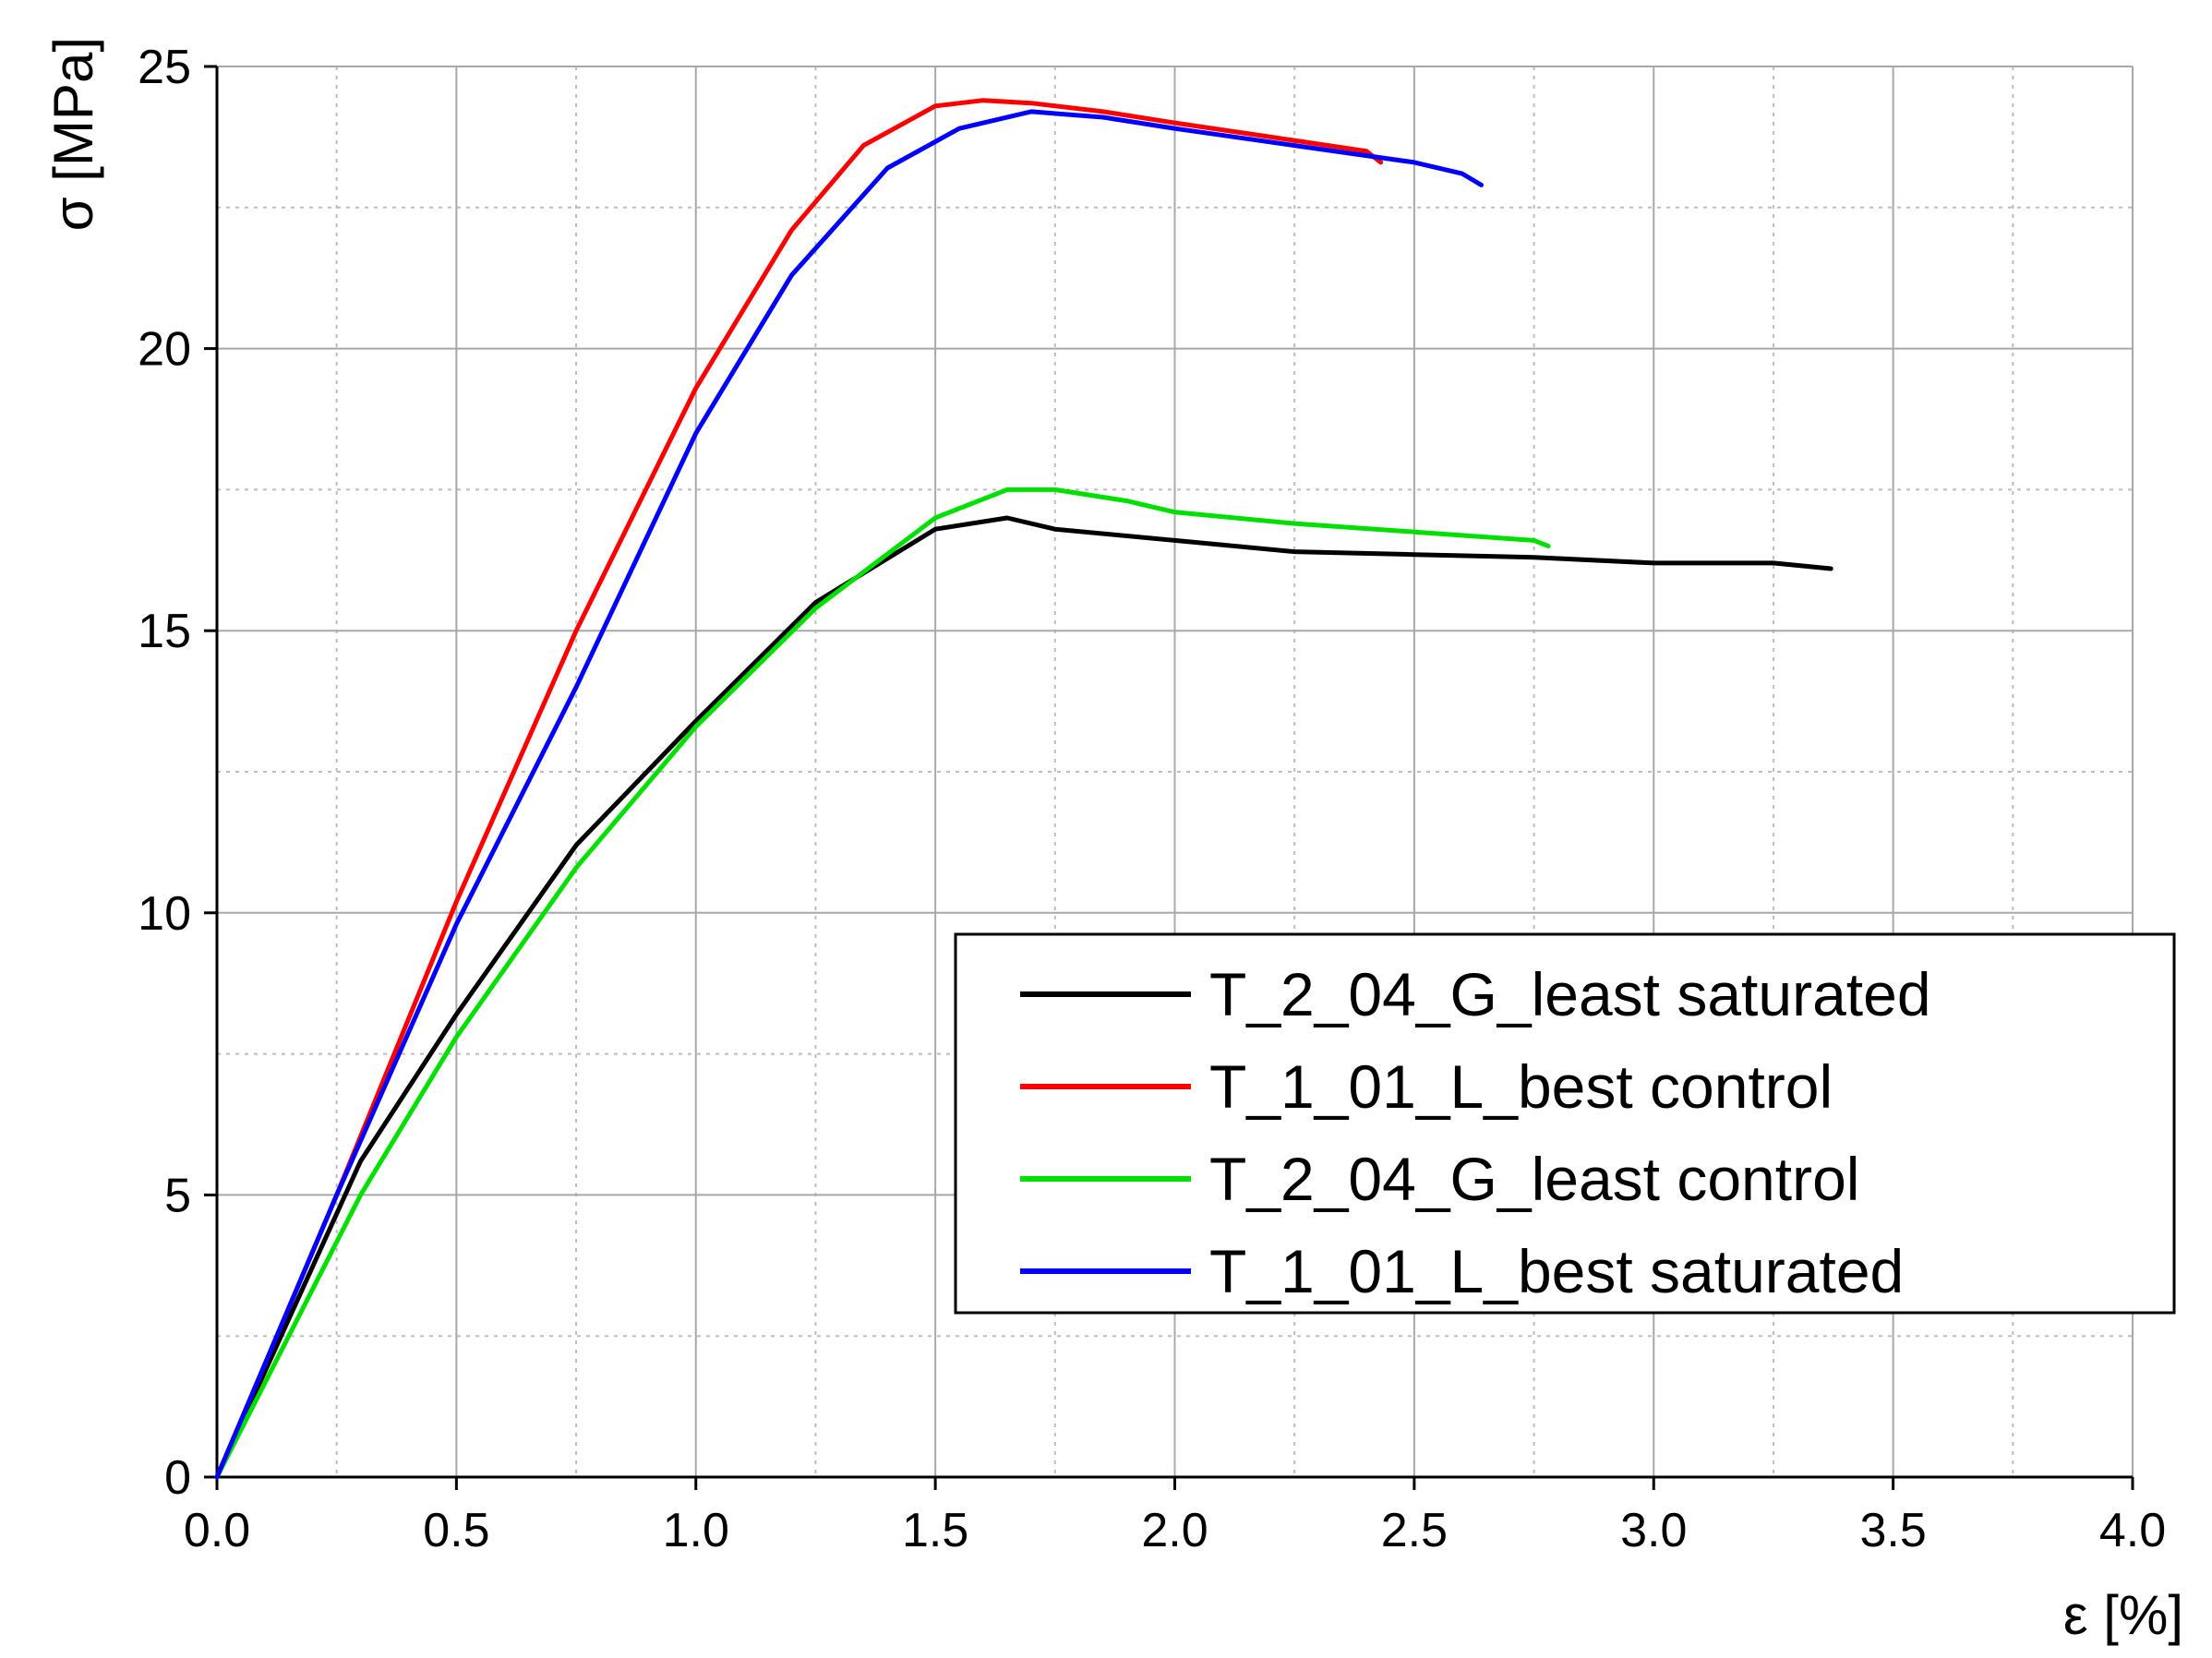 The width and height of the screenshot is (2212, 1658). What do you see at coordinates (164, 350) in the screenshot?
I see `y-tick-label: 20` at bounding box center [164, 350].